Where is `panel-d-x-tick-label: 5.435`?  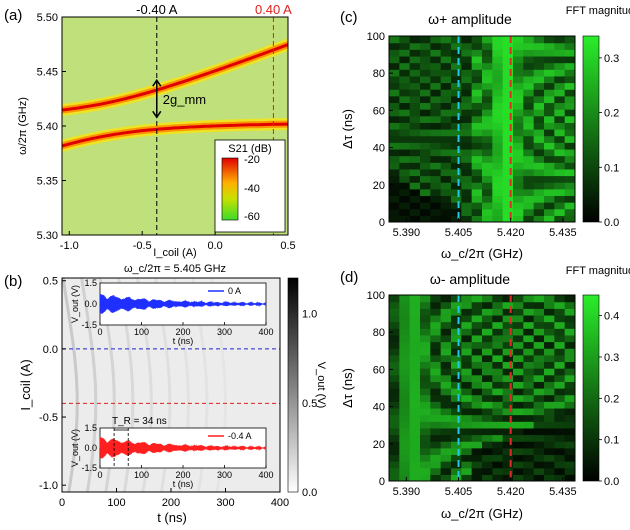 panel-d-x-tick-label: 5.435 is located at coordinates (563, 492).